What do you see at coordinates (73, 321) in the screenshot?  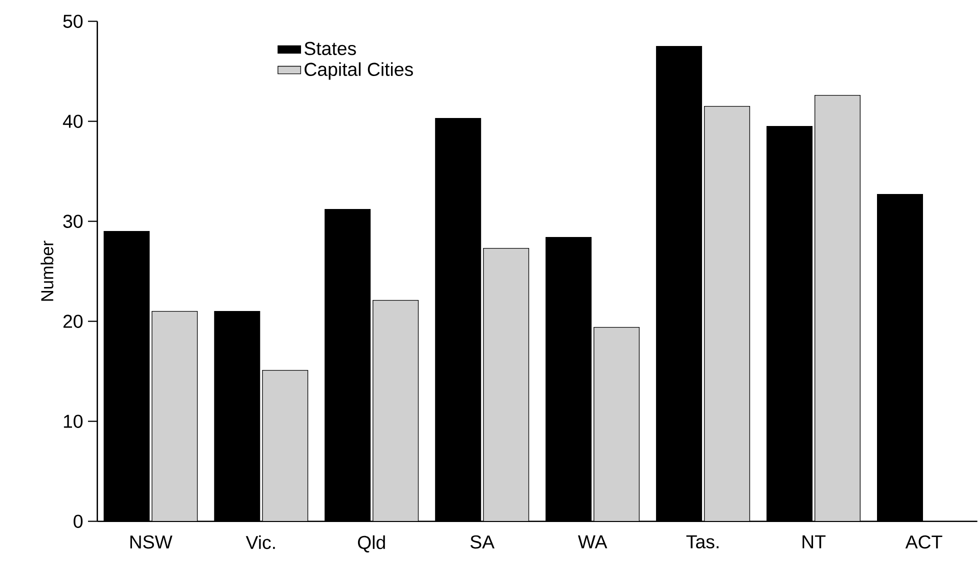 I see `y-tick-label: 20` at bounding box center [73, 321].